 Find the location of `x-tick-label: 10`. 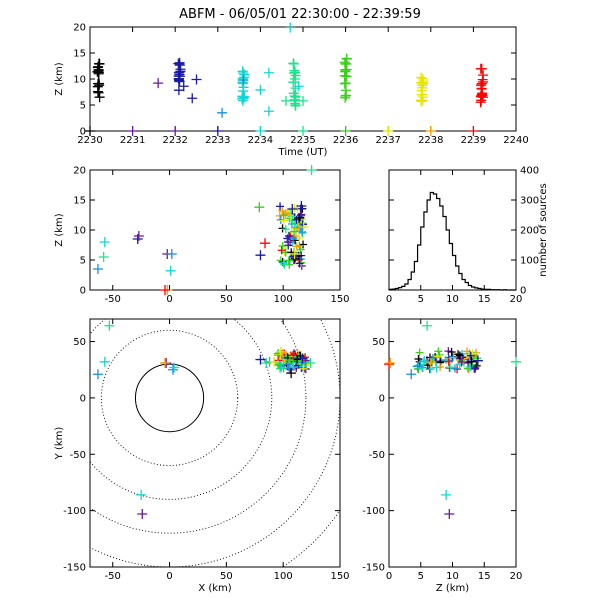

x-tick-label: 10 is located at coordinates (452, 299).